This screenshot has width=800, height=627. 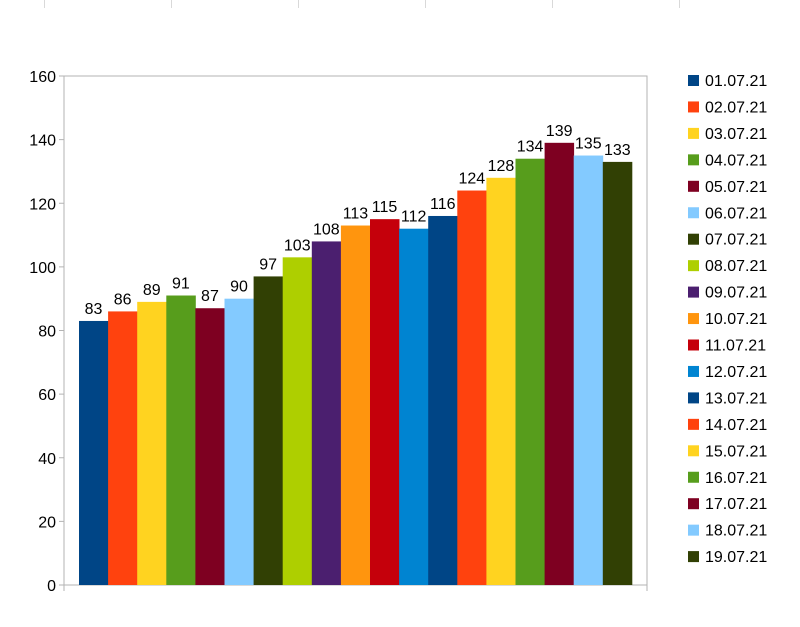 I want to click on legend-label: 11.07.21, so click(x=735, y=346).